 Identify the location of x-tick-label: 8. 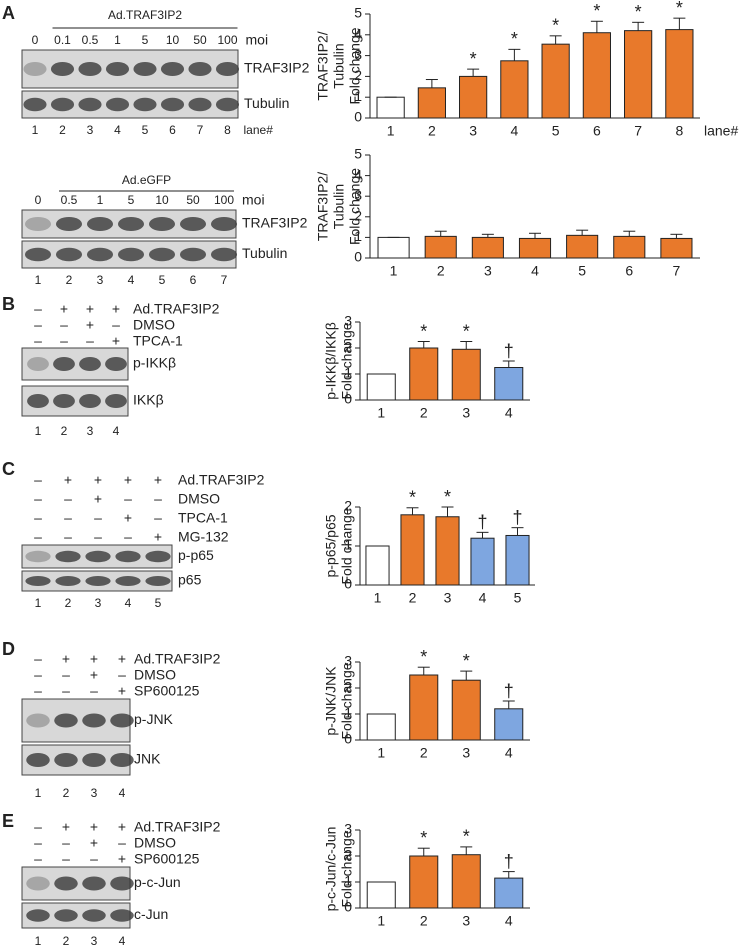
(679, 131).